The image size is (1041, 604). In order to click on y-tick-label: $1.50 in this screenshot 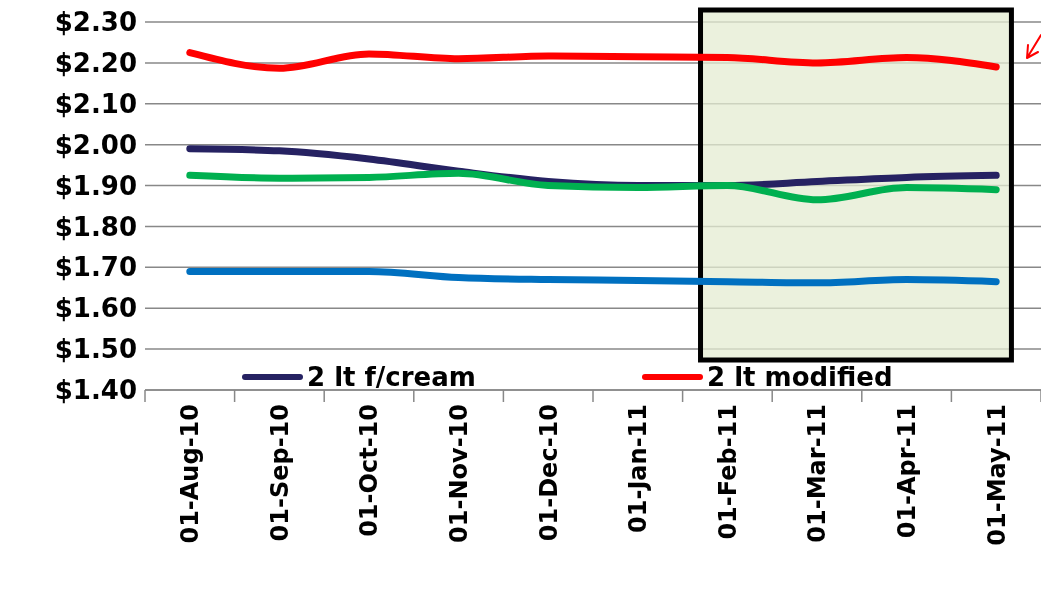, I will do `click(95, 349)`.